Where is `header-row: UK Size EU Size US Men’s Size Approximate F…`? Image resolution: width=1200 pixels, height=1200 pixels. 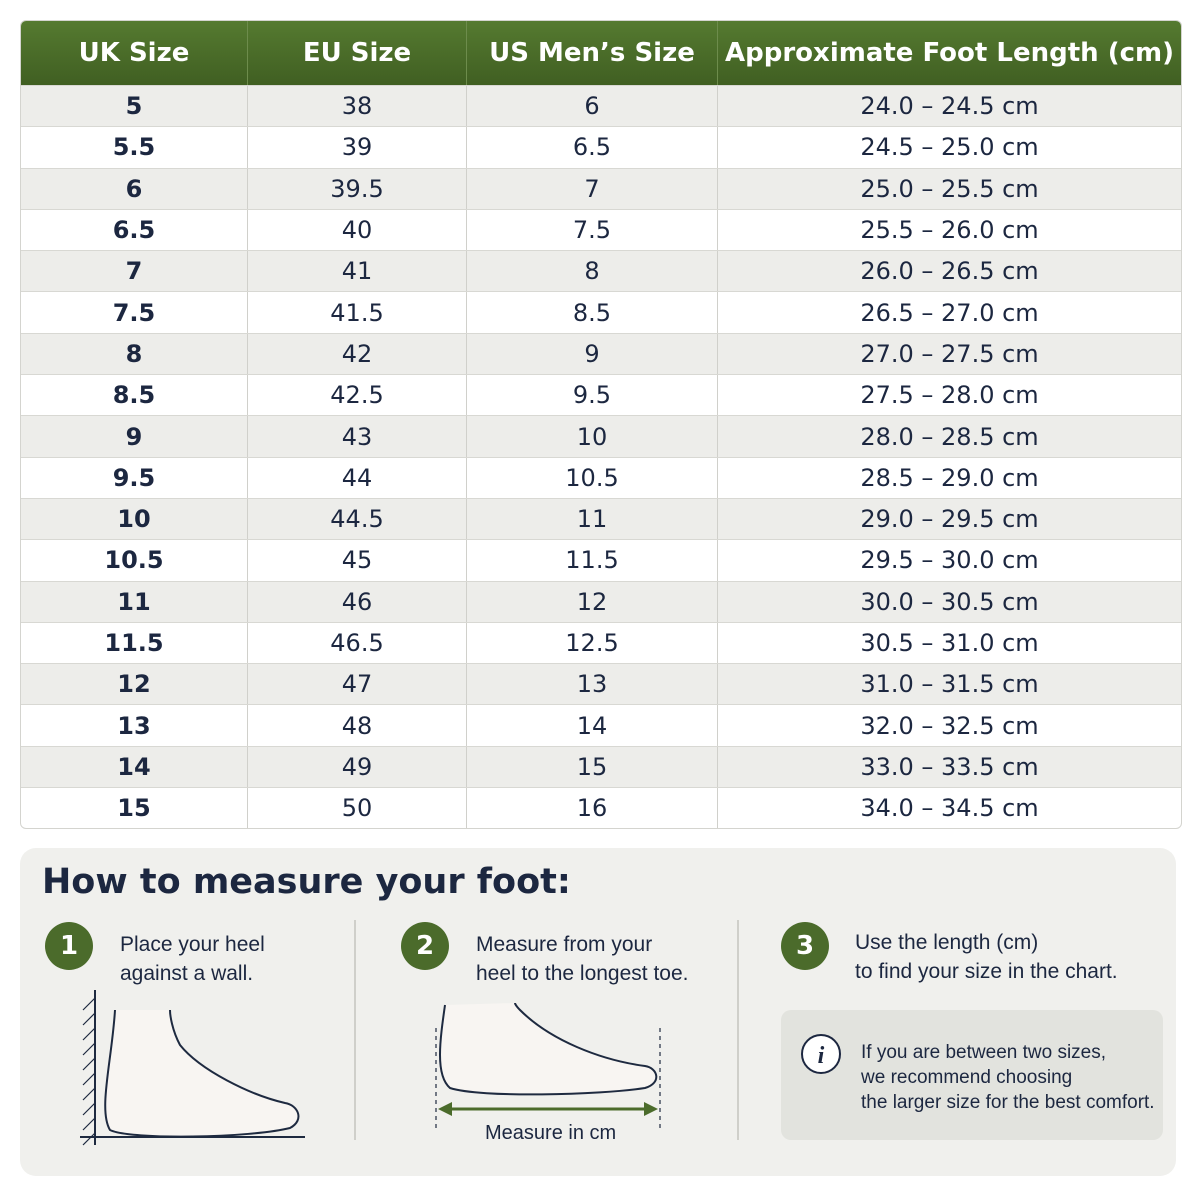
header-row: UK Size EU Size US Men’s Size Approximate F… is located at coordinates (601, 53).